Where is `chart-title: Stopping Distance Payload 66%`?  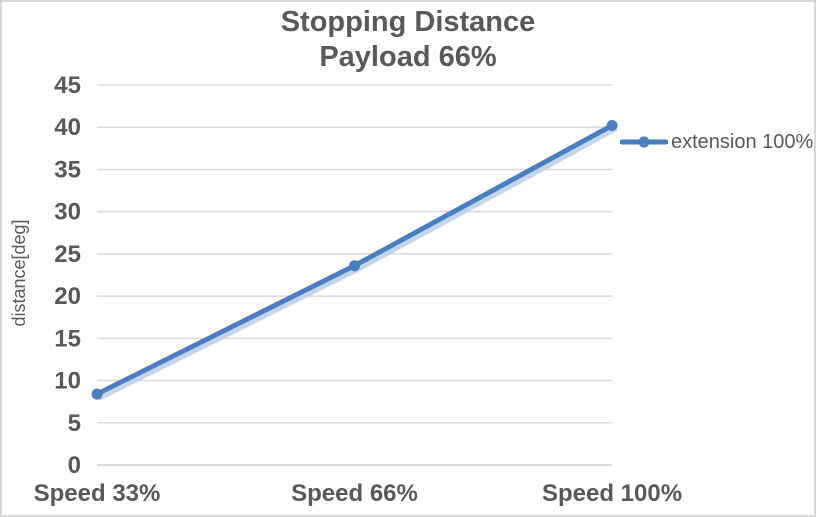 chart-title: Stopping Distance Payload 66% is located at coordinates (408, 40).